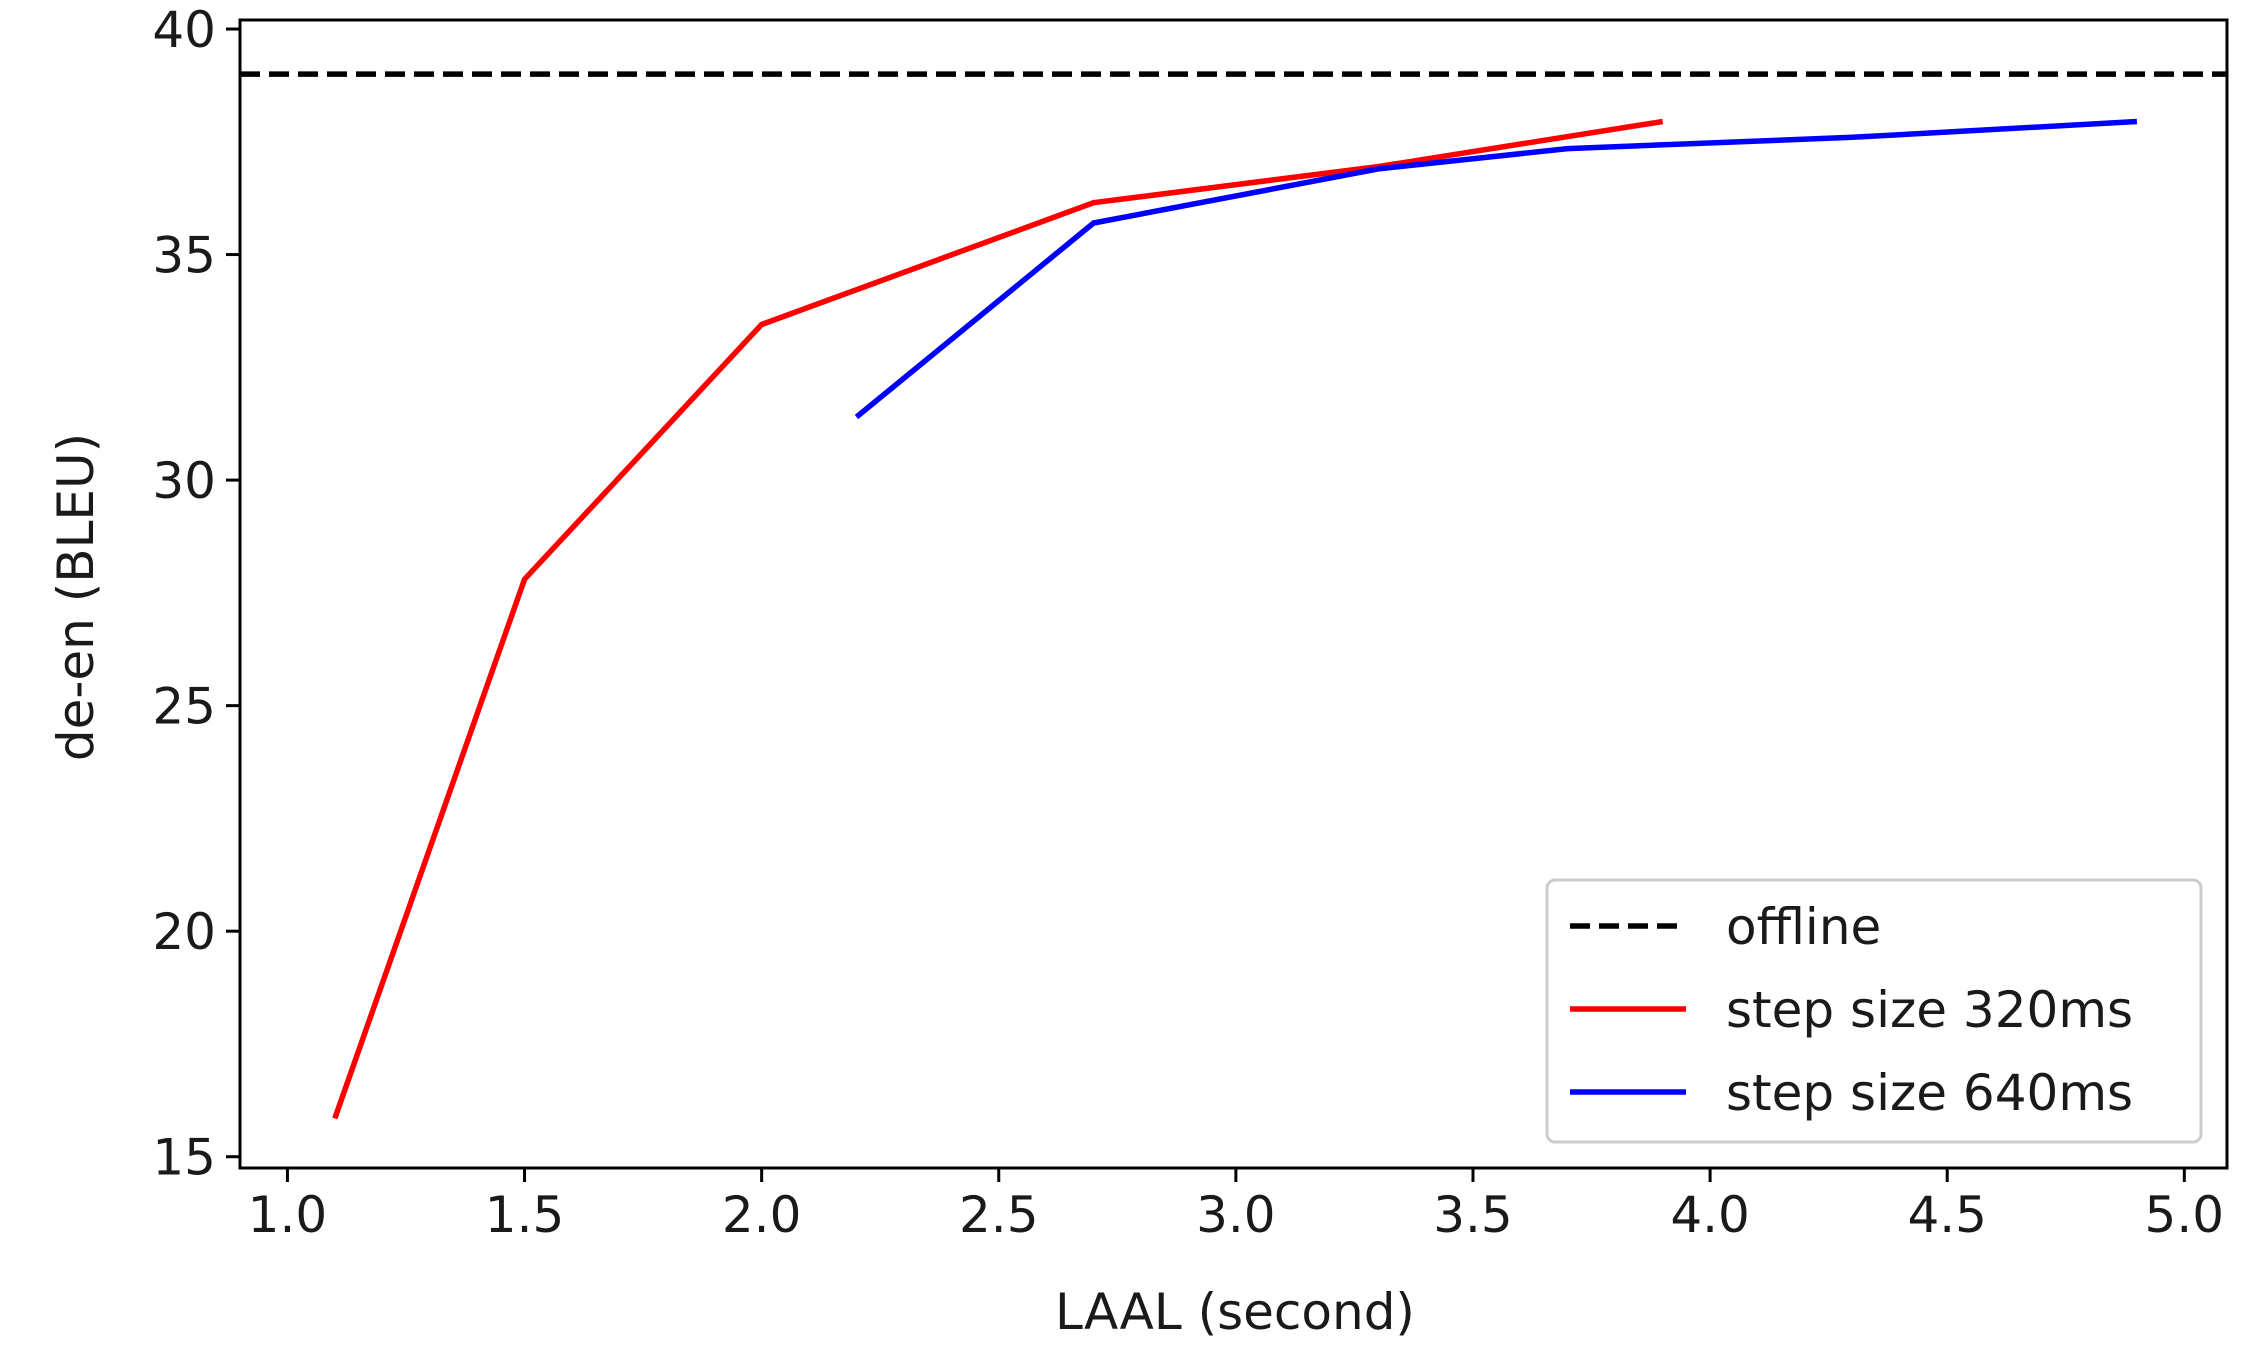 Image resolution: width=2257 pixels, height=1369 pixels. I want to click on y-tick-label: 40, so click(184, 30).